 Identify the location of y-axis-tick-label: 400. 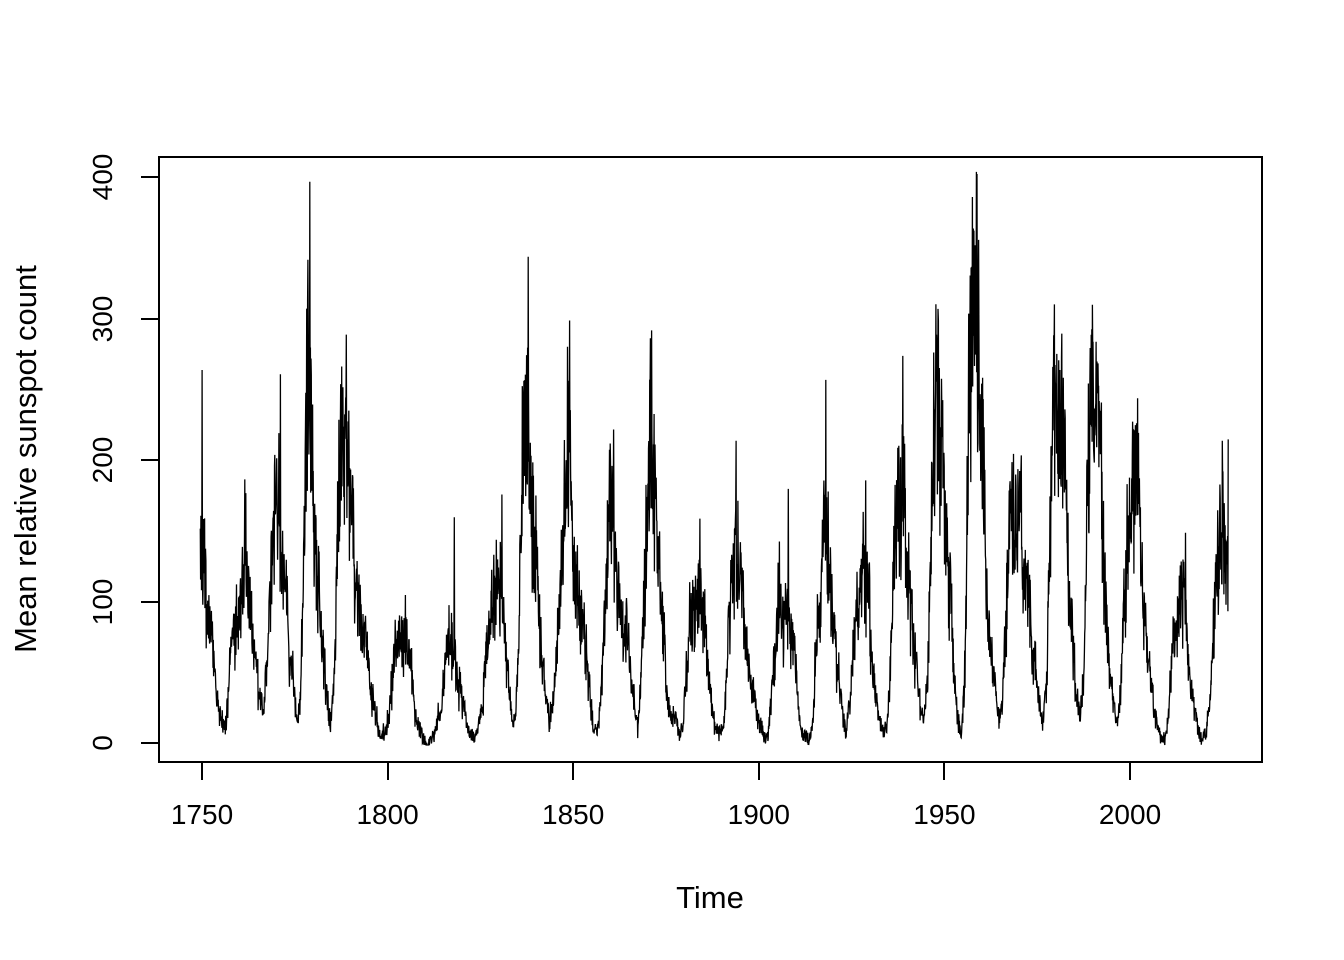
(102, 177).